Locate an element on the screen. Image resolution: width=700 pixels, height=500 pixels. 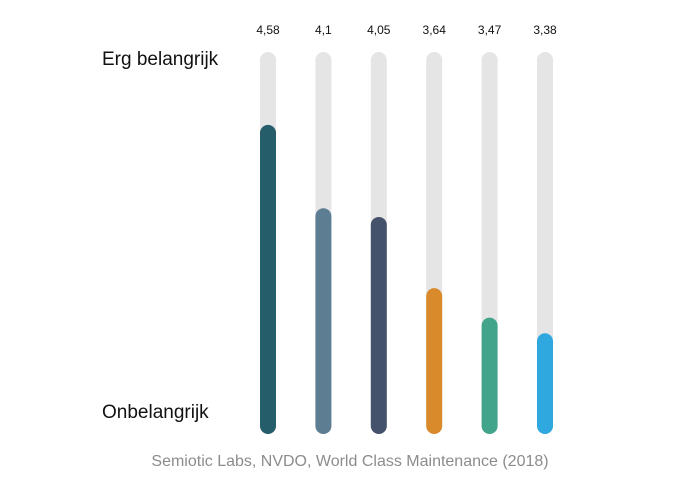
y-top-label: Erg belangrijk is located at coordinates (160, 59).